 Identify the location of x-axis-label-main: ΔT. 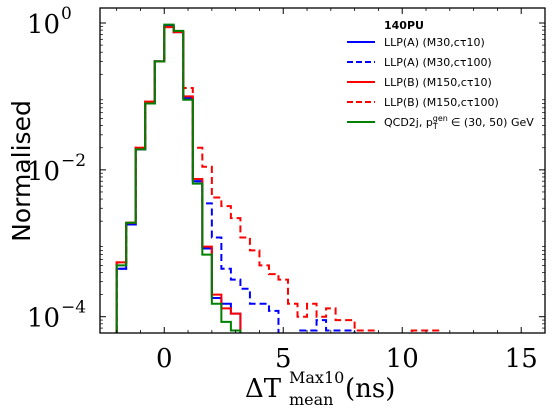
(263, 389).